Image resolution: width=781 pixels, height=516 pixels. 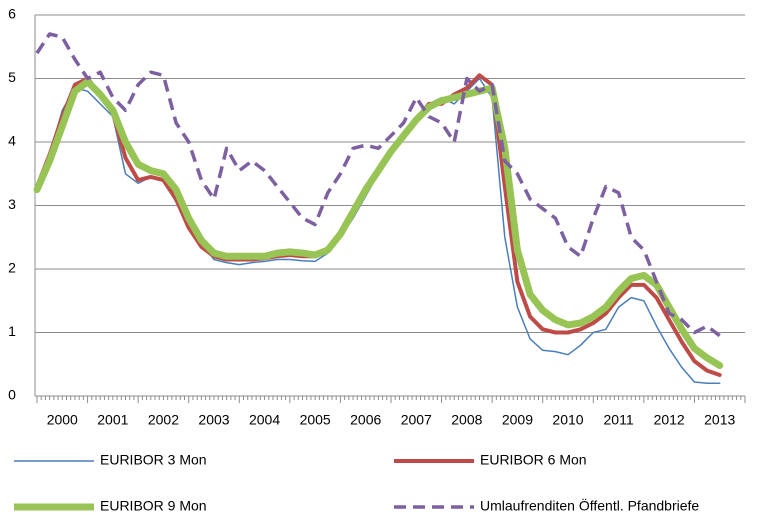 I want to click on y-tick-label: 6, so click(x=12, y=14).